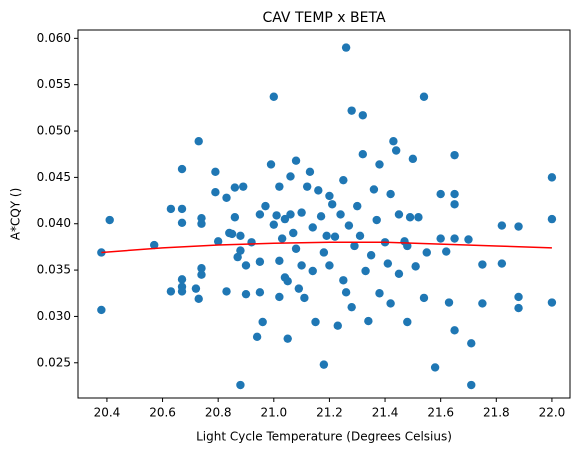 The image size is (585, 453). I want to click on y-tick-label: 0.040, so click(54, 223).